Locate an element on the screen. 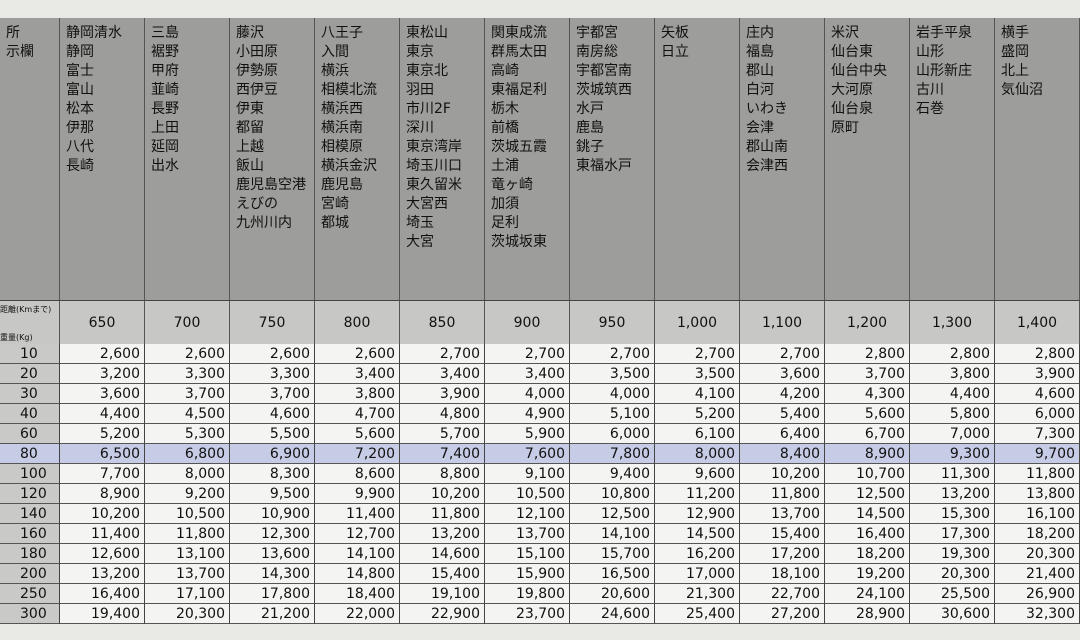  price: 4,500 is located at coordinates (187, 414).